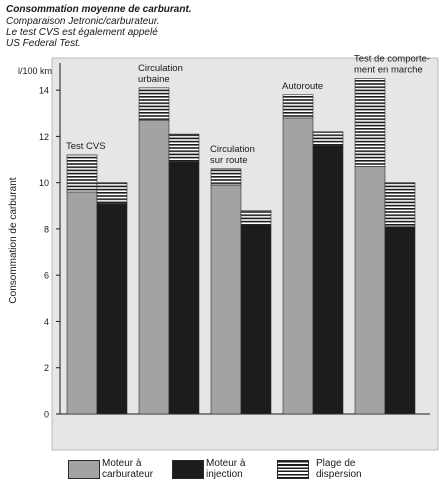 This screenshot has width=440, height=488. I want to click on figure-subtitle-line-3: US Federal Test., so click(43, 43).